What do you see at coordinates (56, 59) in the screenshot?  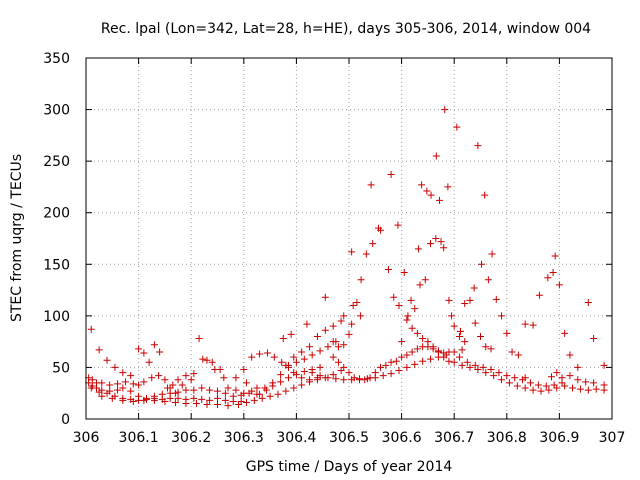 I see `y-tick-label: 350` at bounding box center [56, 59].